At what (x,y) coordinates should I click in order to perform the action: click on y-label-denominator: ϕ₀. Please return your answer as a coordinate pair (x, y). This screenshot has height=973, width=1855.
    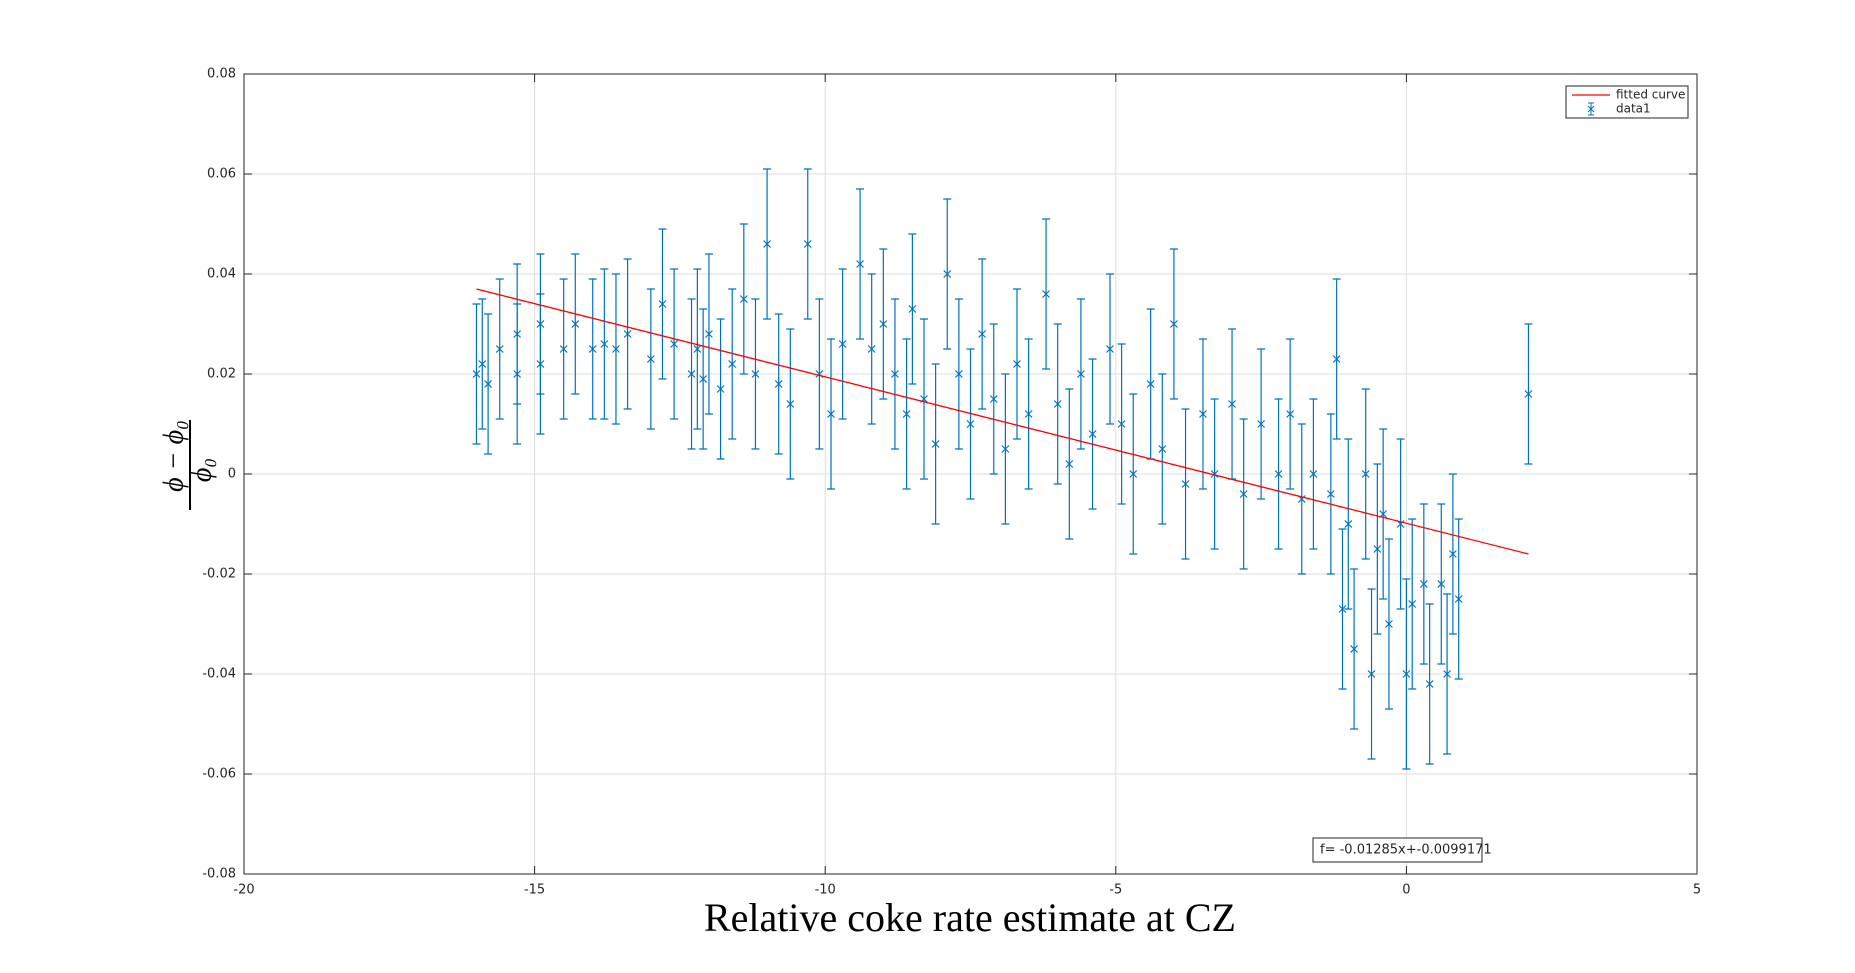
    Looking at the image, I should click on (201, 470).